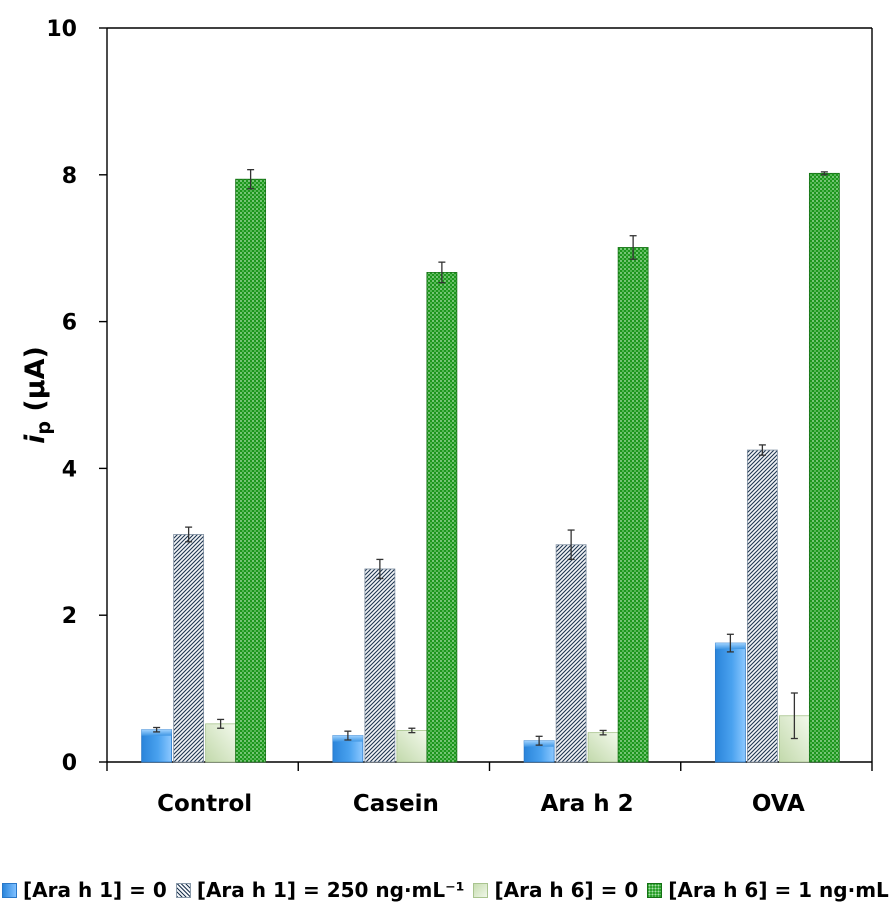 The width and height of the screenshot is (889, 907). What do you see at coordinates (61, 29) in the screenshot?
I see `y-tick-label: 10` at bounding box center [61, 29].